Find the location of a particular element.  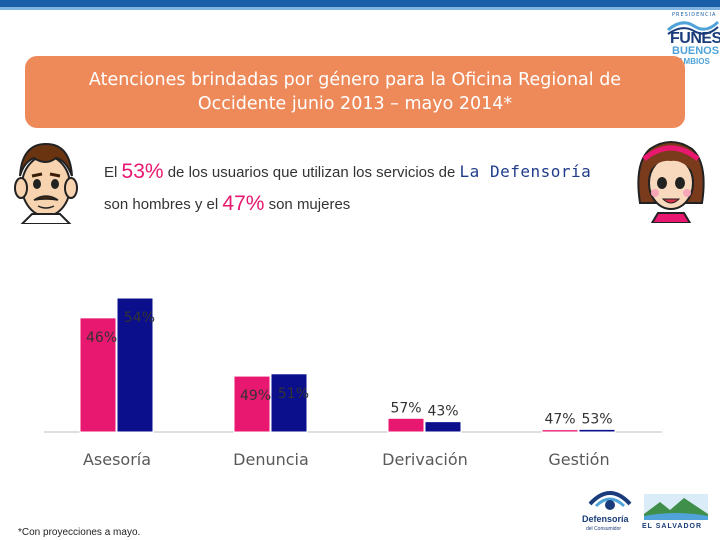

category-label-0: Asesoría is located at coordinates (117, 459).